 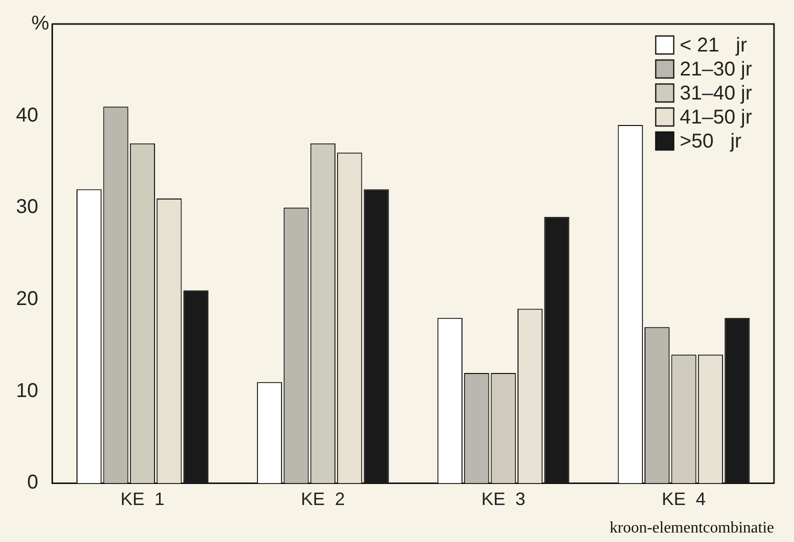 I want to click on x-tick-label: KE 2, so click(x=322, y=498).